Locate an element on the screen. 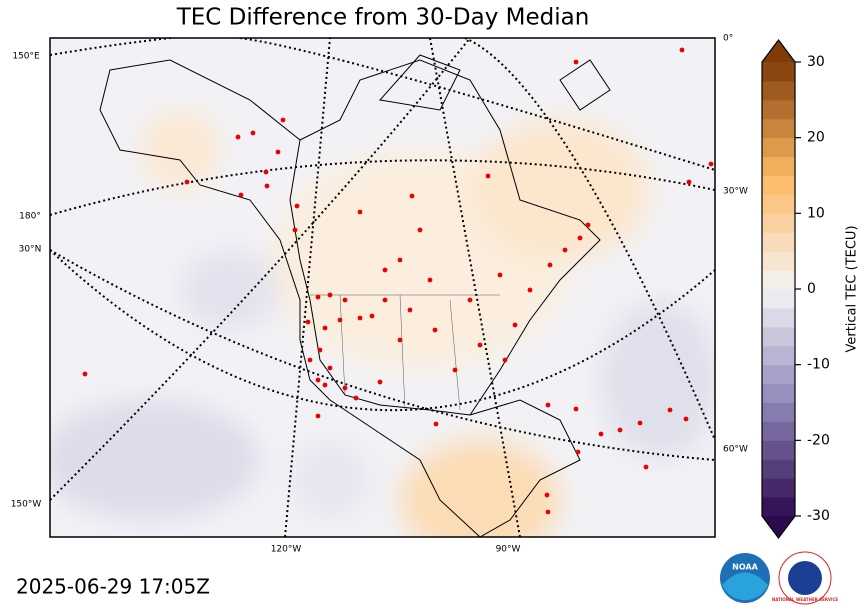  colorbar-extend-top is located at coordinates (778, 51).